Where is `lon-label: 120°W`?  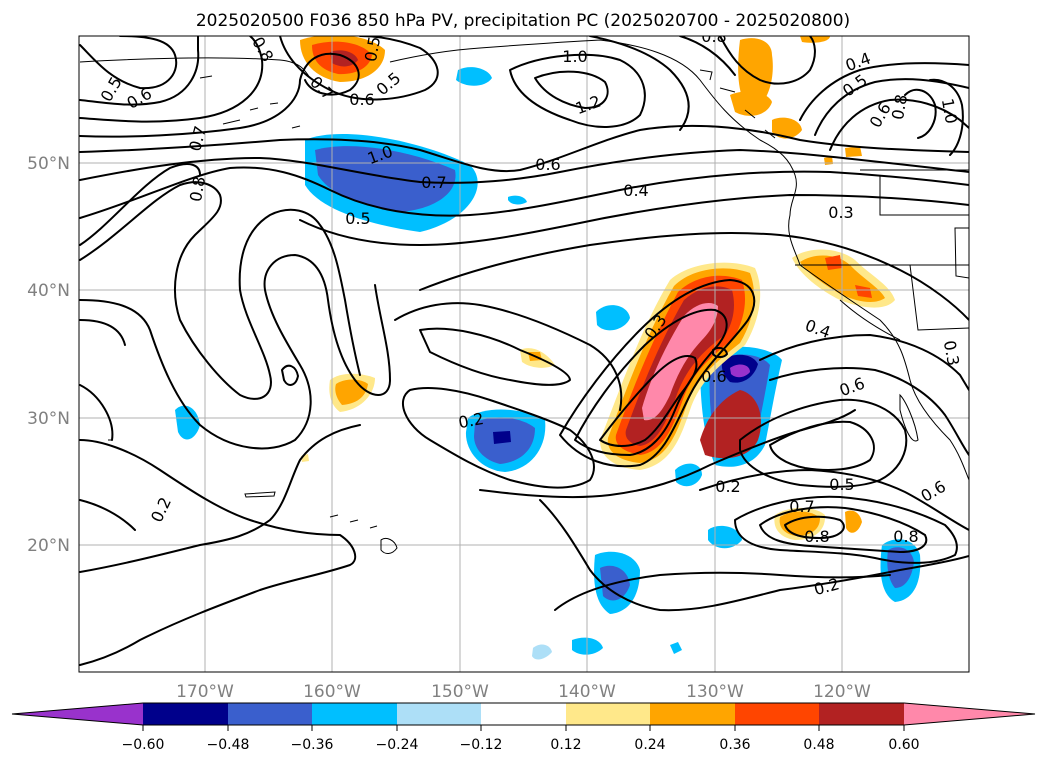 lon-label: 120°W is located at coordinates (842, 692).